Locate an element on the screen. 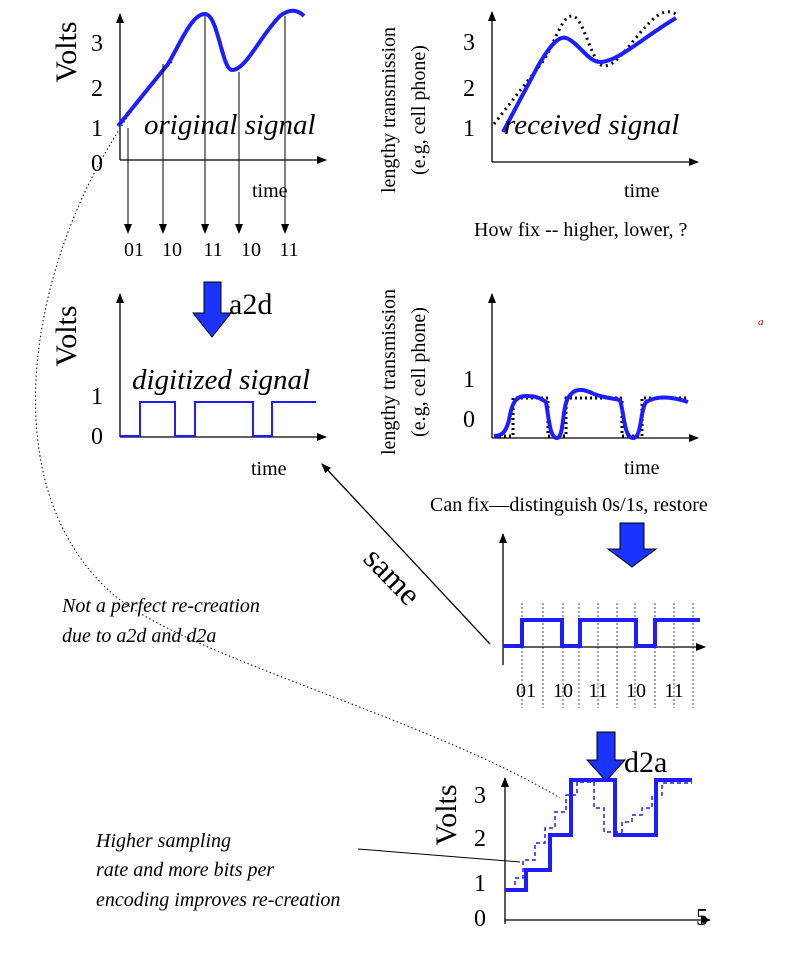 The height and width of the screenshot is (953, 787). received-signal-curve is located at coordinates (589, 74).